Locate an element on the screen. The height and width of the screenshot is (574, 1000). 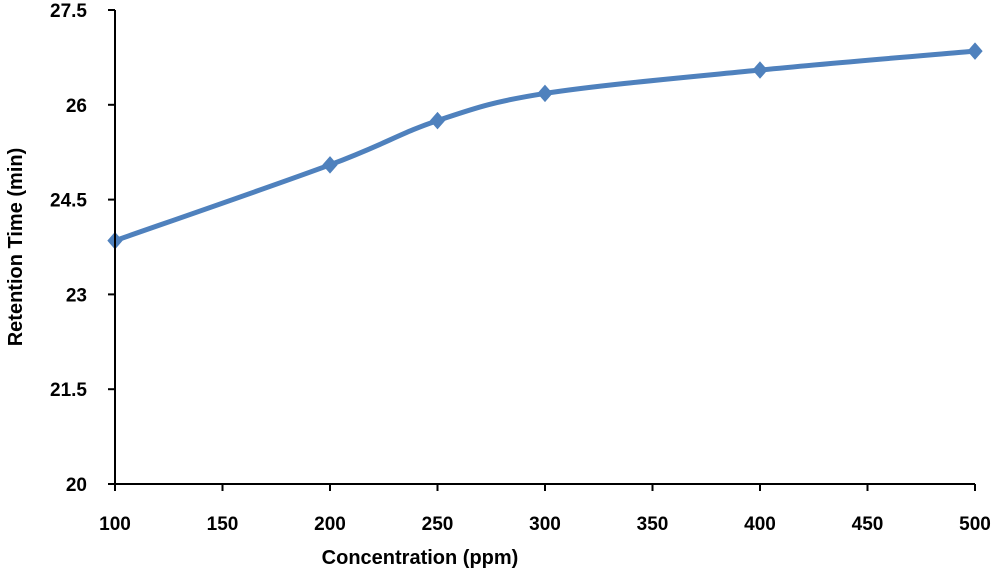
x-axis-ticks: 100 150 200 250 300 350 400 450 500 is located at coordinates (545, 509).